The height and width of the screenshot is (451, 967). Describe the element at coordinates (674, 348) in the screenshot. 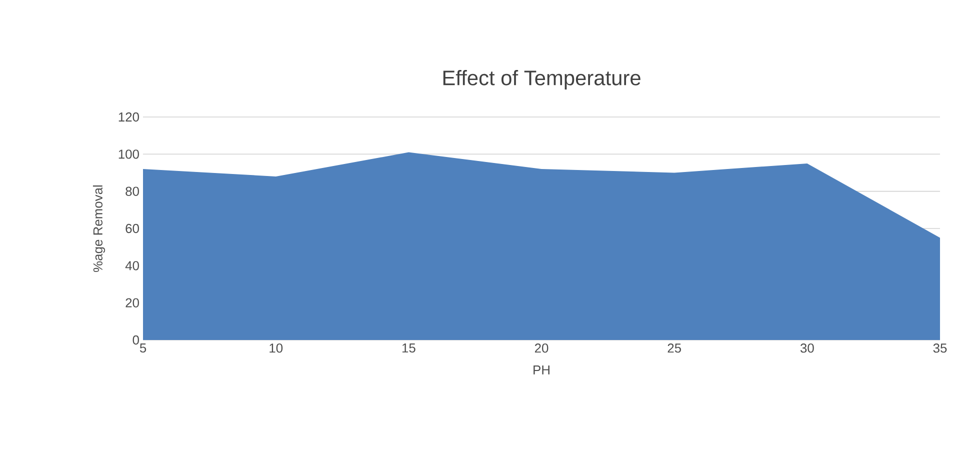

I see `x-tick-label: 25` at that location.